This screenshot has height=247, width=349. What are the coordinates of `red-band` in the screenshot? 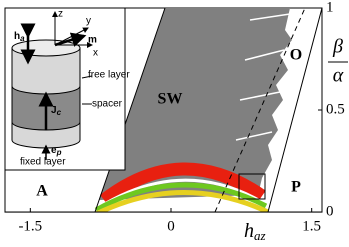 It's located at (183, 184).